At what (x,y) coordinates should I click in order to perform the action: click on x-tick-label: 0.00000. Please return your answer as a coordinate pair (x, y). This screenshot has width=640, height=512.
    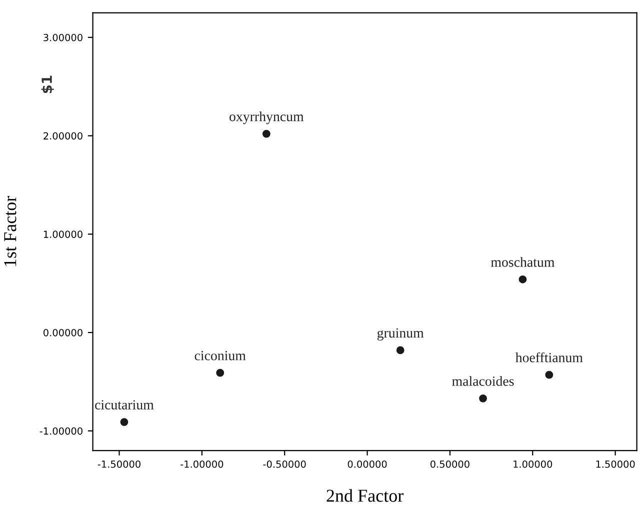
    Looking at the image, I should click on (367, 464).